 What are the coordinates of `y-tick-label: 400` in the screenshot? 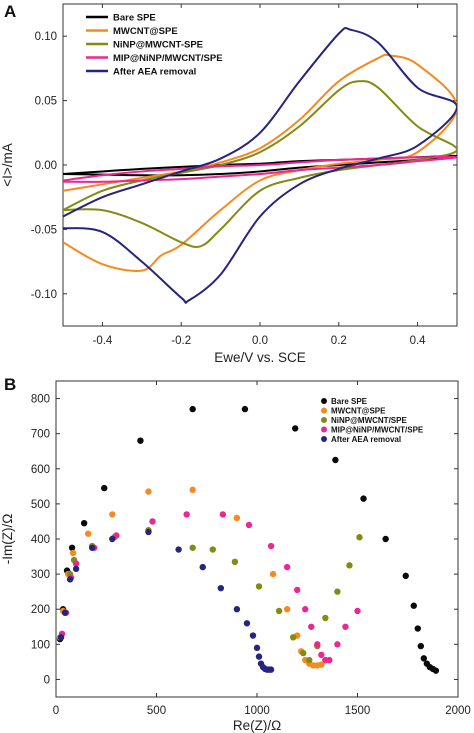 It's located at (40, 540).